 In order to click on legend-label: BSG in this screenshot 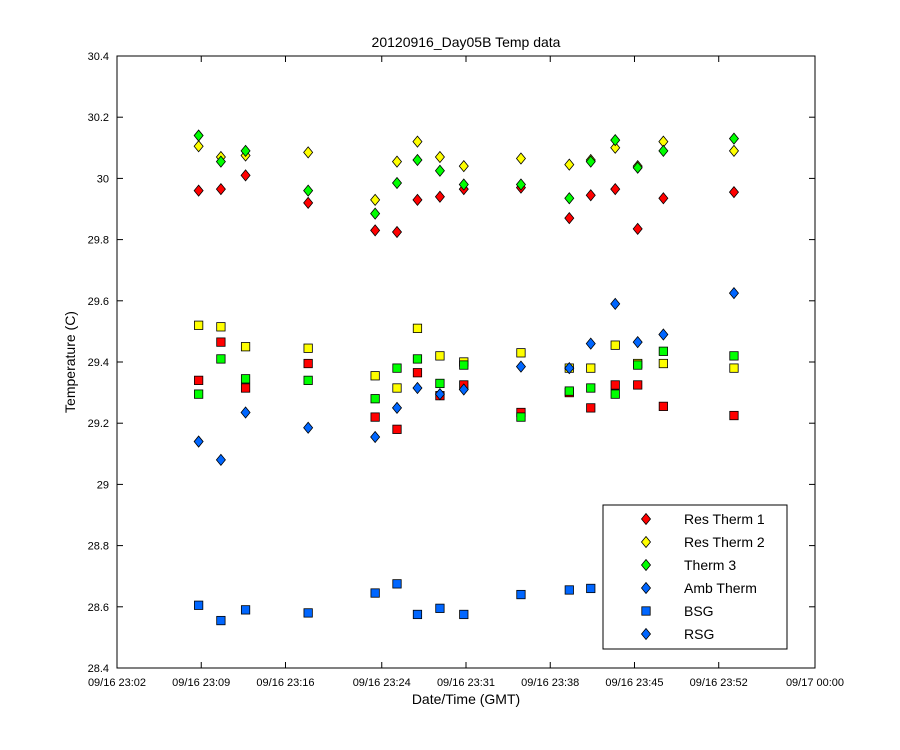, I will do `click(699, 611)`.